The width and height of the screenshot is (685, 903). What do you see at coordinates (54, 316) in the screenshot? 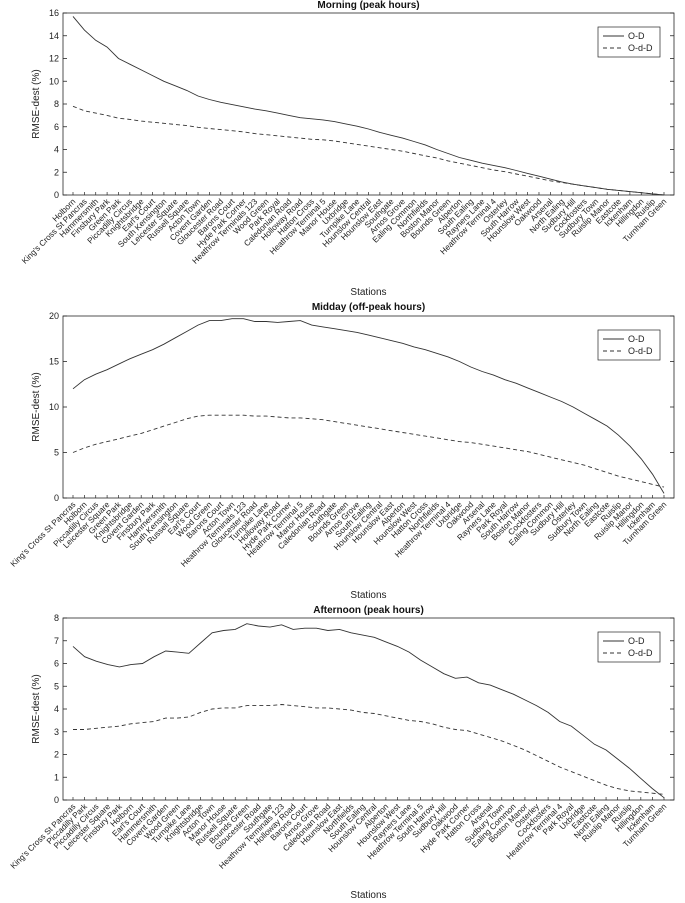
I see `y-tick-label: 20` at bounding box center [54, 316].